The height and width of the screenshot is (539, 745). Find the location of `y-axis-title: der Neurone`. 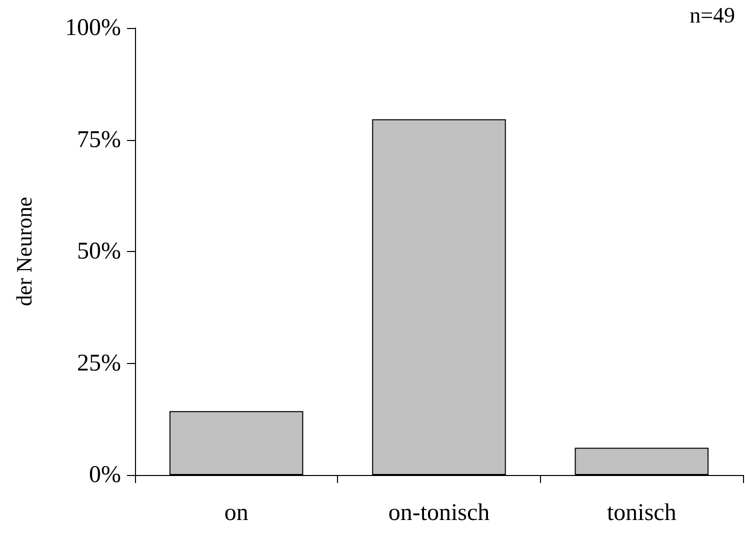

y-axis-title: der Neurone is located at coordinates (24, 251).